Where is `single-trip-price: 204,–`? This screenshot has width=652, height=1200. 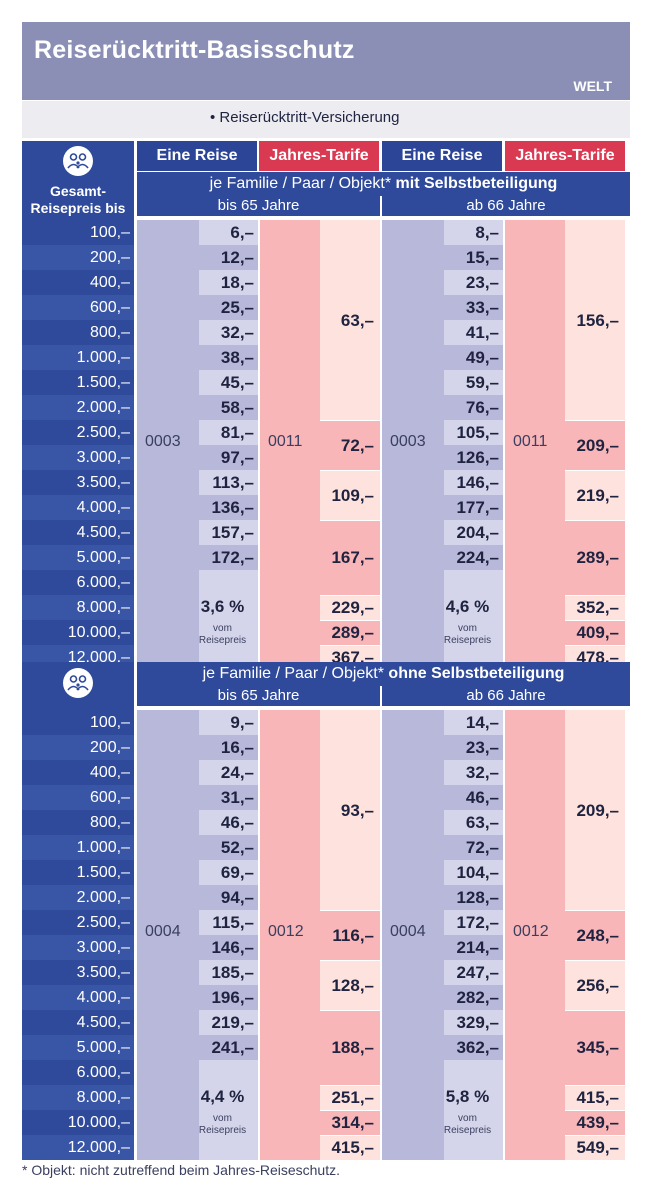 single-trip-price: 204,– is located at coordinates (477, 532).